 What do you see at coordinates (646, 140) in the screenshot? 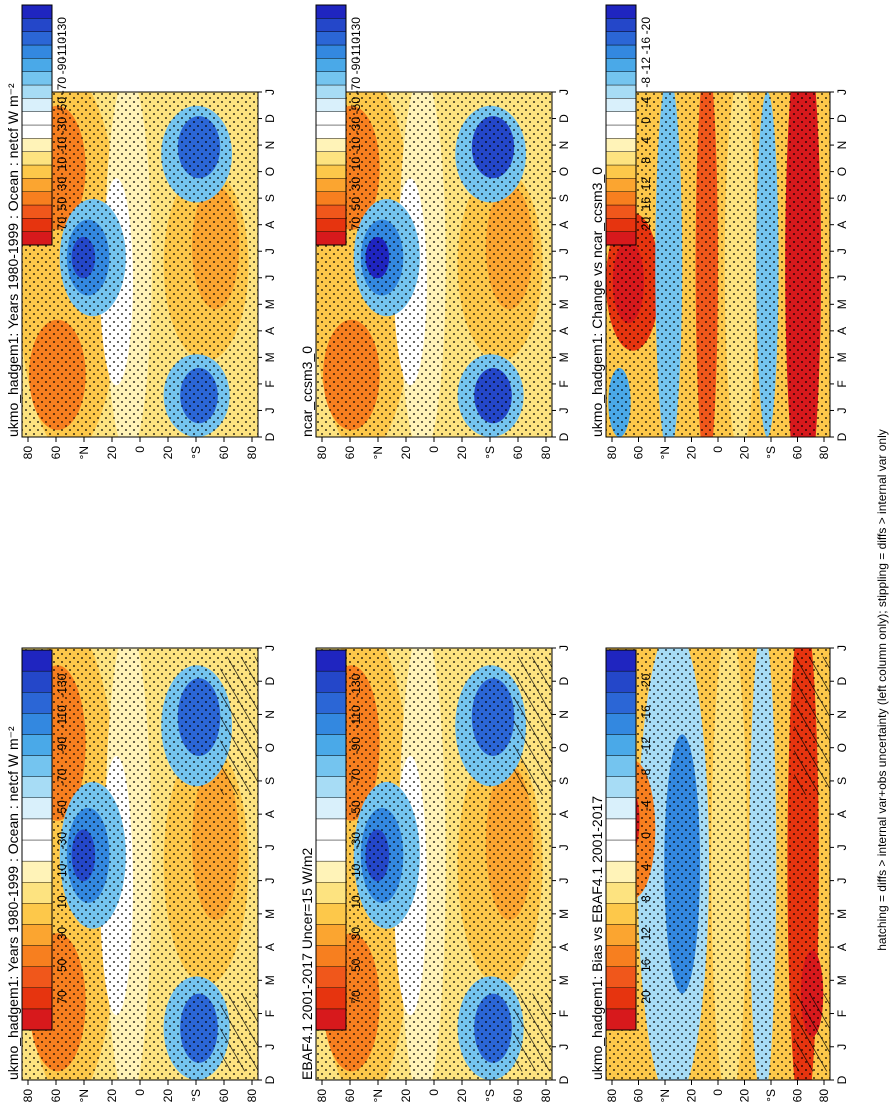
I see `colorbar-label: 4` at bounding box center [646, 140].